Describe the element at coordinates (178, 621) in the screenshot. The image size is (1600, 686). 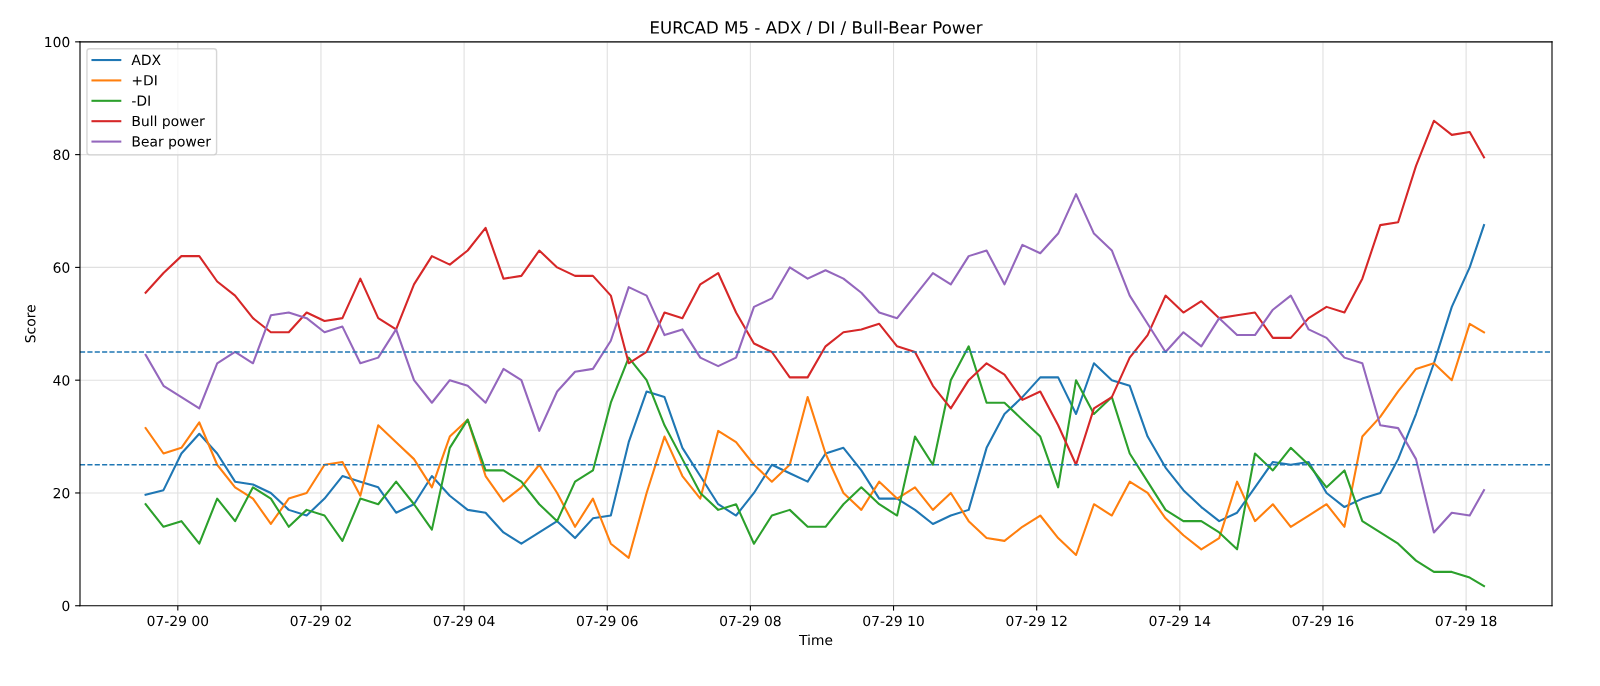
I see `x-tick-label: 07-29 00` at that location.